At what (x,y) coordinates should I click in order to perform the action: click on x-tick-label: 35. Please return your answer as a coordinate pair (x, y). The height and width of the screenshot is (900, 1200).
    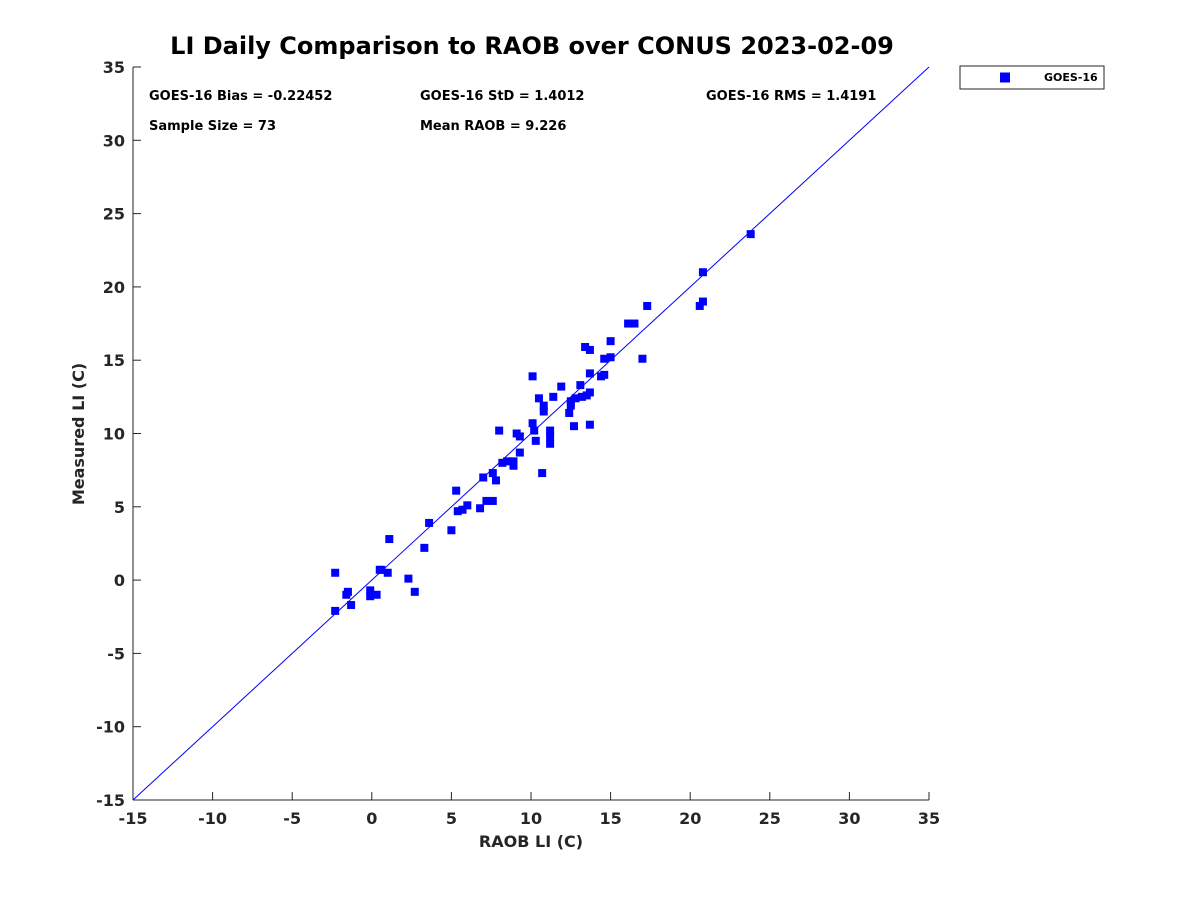
    Looking at the image, I should click on (929, 818).